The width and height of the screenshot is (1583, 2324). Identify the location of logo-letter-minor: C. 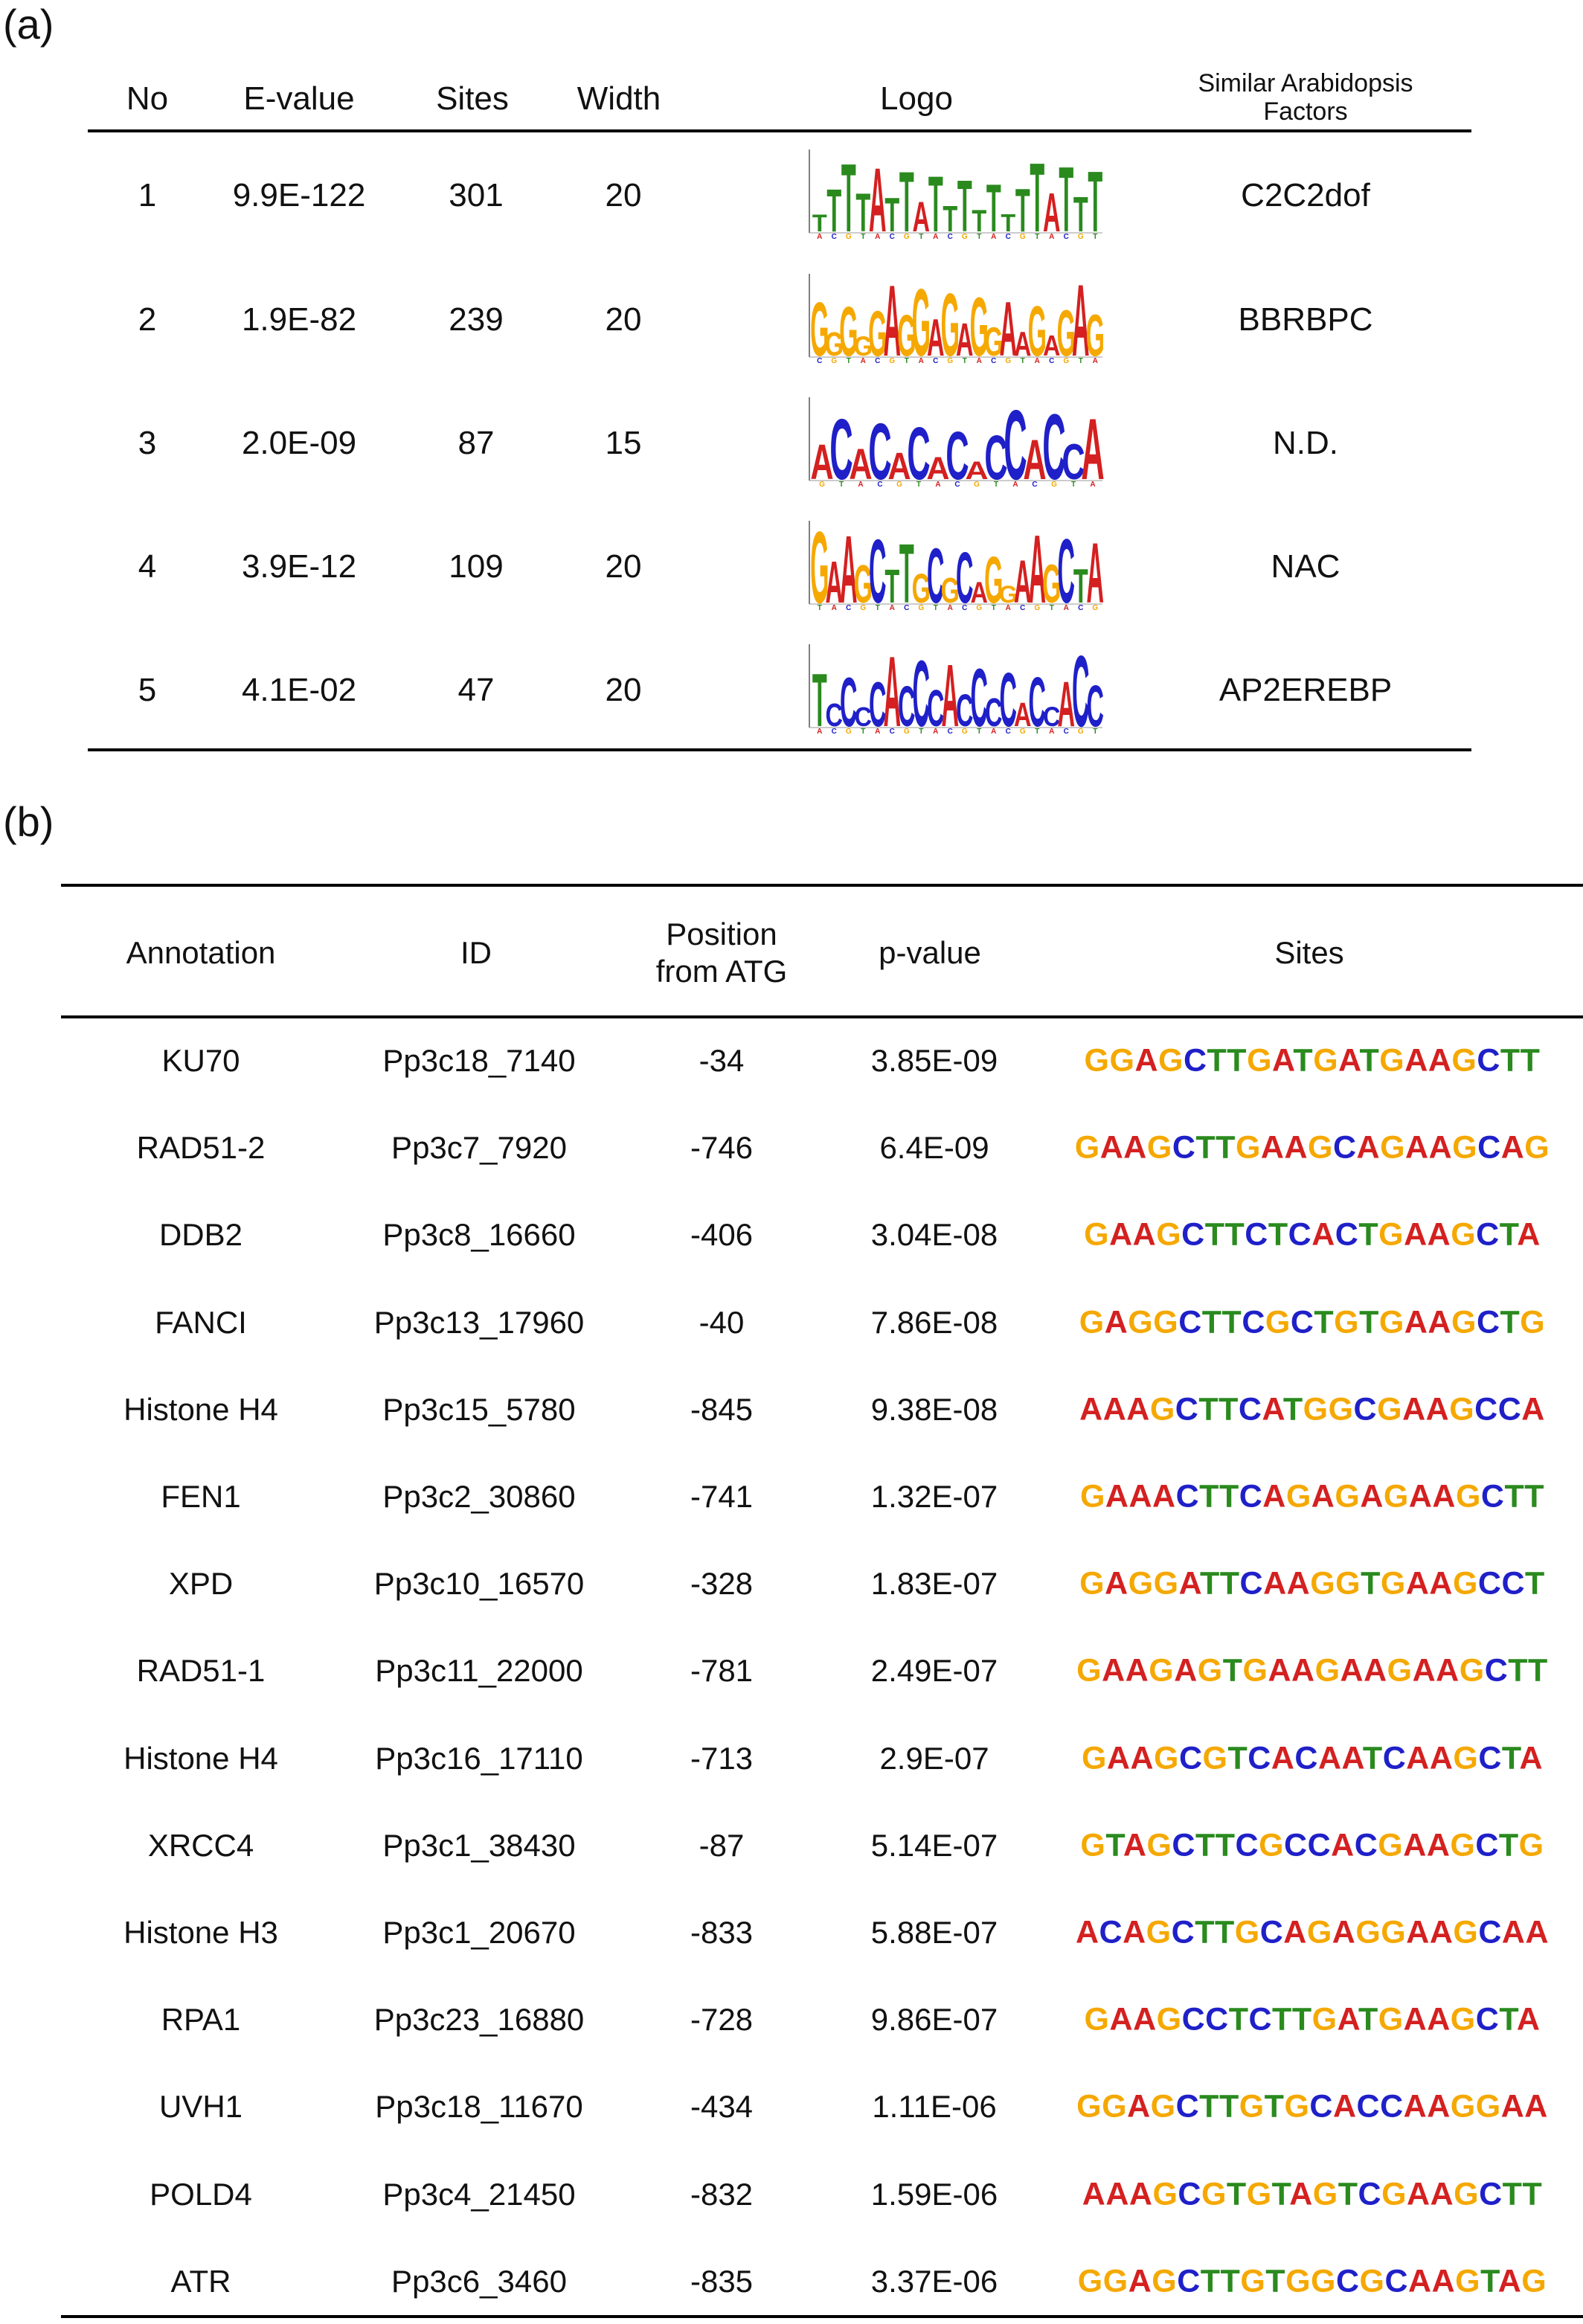
(892, 237).